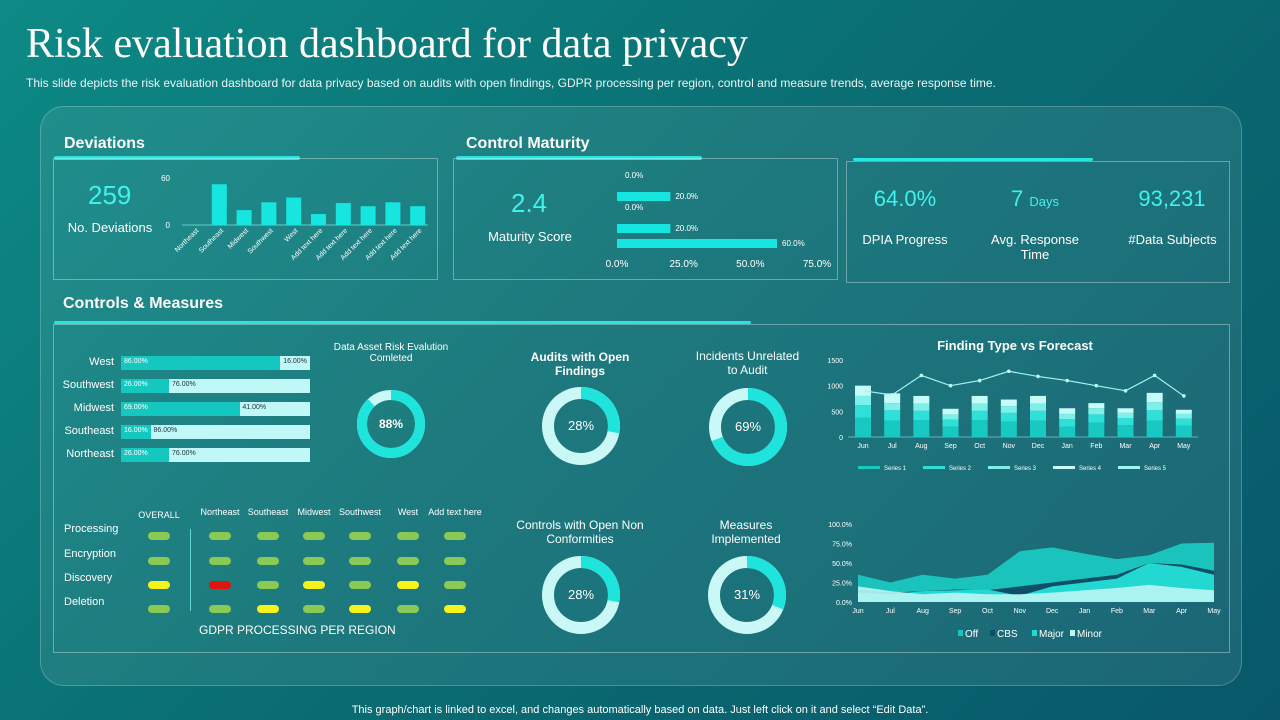 The height and width of the screenshot is (720, 1280). I want to click on y-tick: 100.0%, so click(840, 525).